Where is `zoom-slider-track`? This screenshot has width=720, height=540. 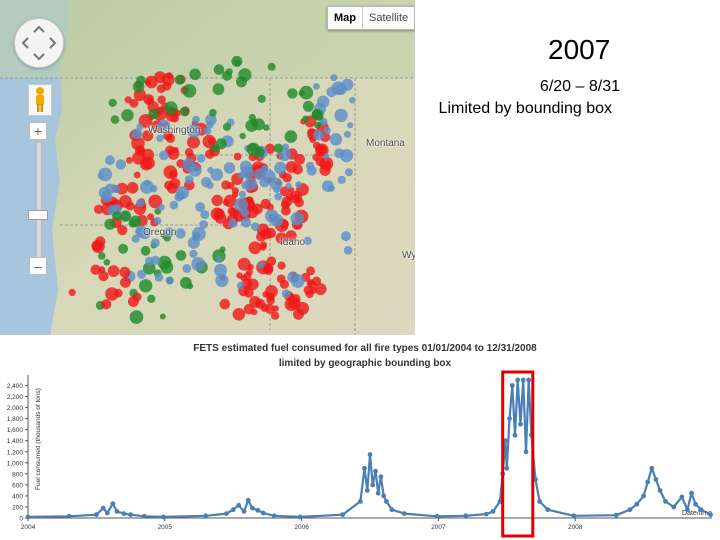 zoom-slider-track is located at coordinates (39, 200).